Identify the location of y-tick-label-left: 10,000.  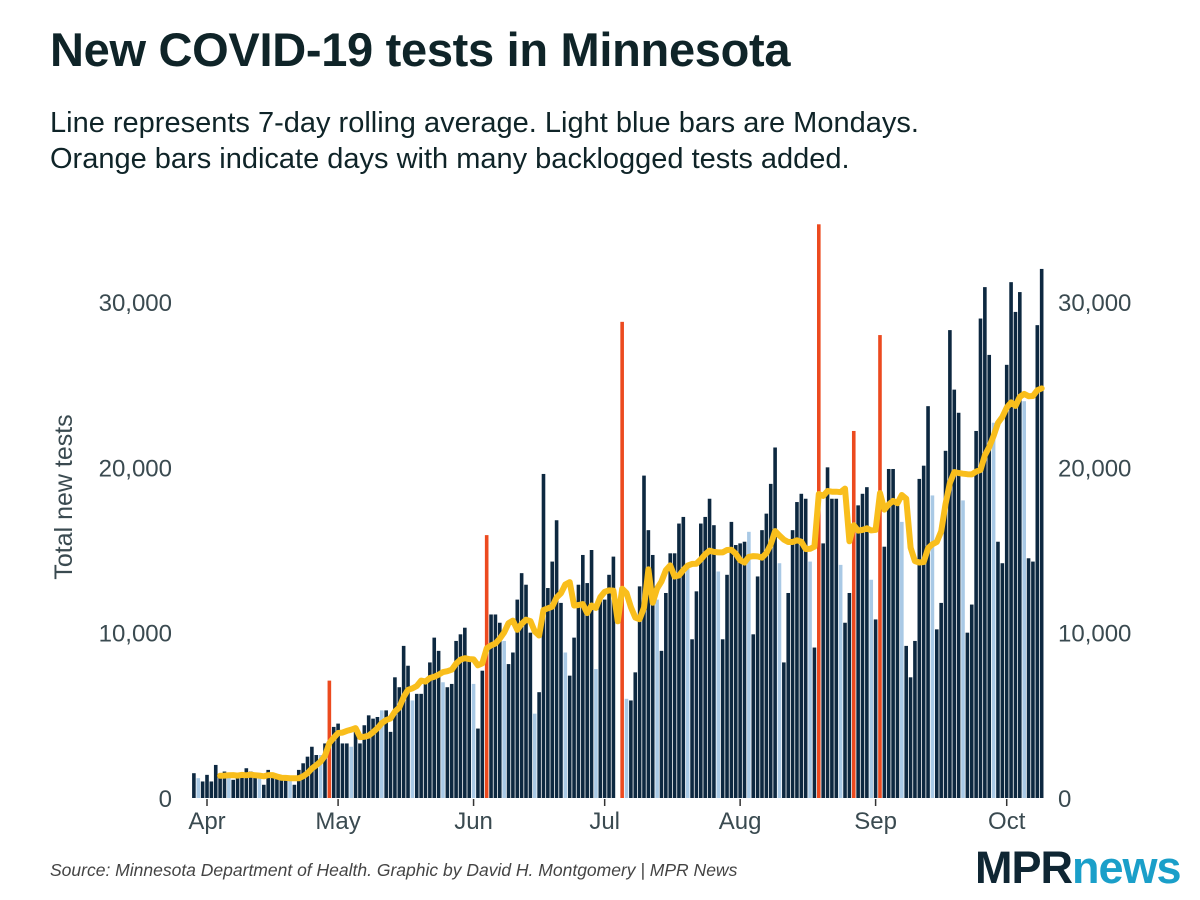
(135, 634).